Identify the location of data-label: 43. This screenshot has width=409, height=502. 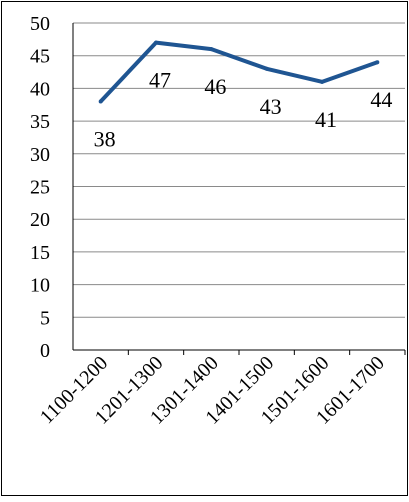
(271, 106).